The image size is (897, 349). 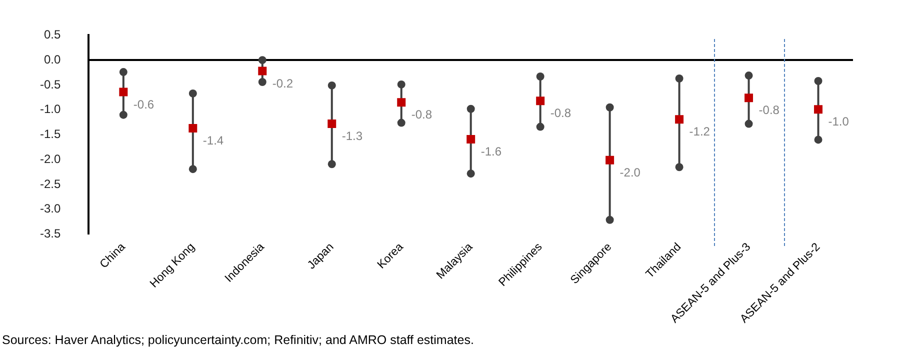 I want to click on data-label: -0.6, so click(x=143, y=104).